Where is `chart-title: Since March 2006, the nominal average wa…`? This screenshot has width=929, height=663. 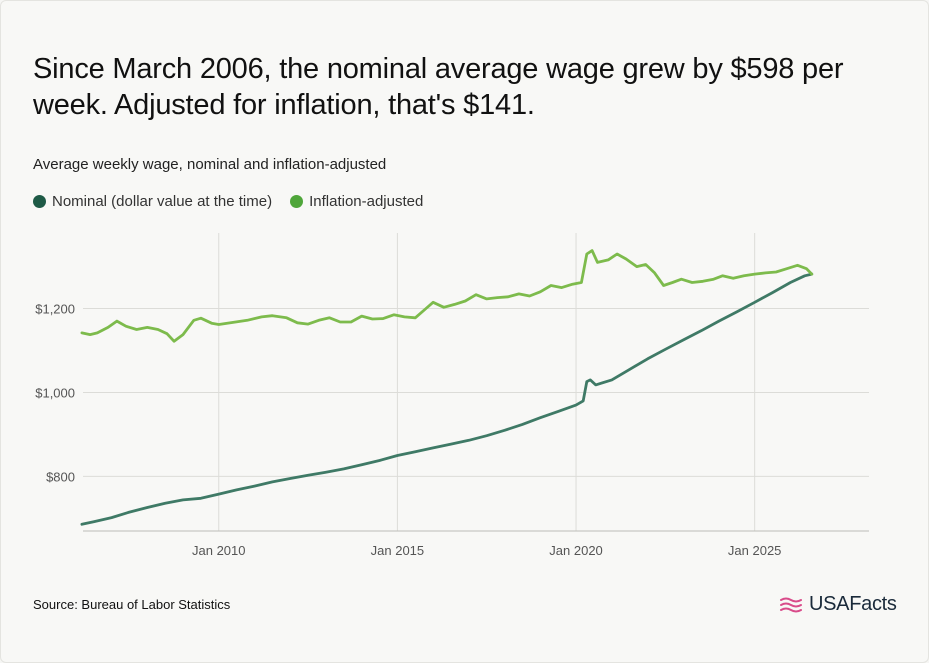 chart-title: Since March 2006, the nominal average wa… is located at coordinates (438, 87).